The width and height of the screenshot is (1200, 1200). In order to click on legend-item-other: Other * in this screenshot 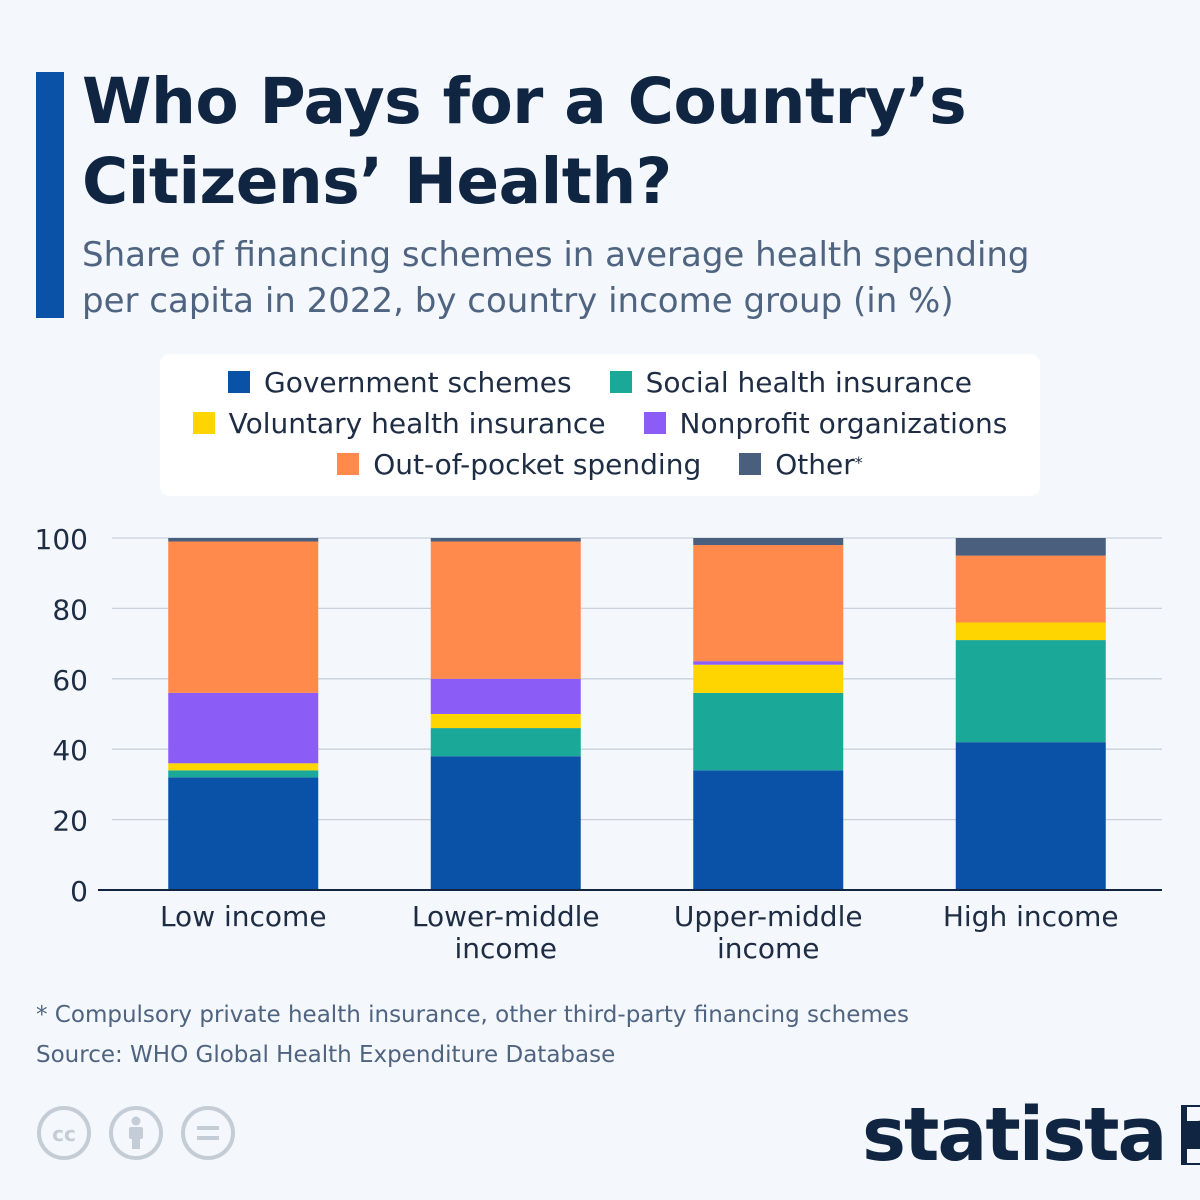, I will do `click(801, 464)`.